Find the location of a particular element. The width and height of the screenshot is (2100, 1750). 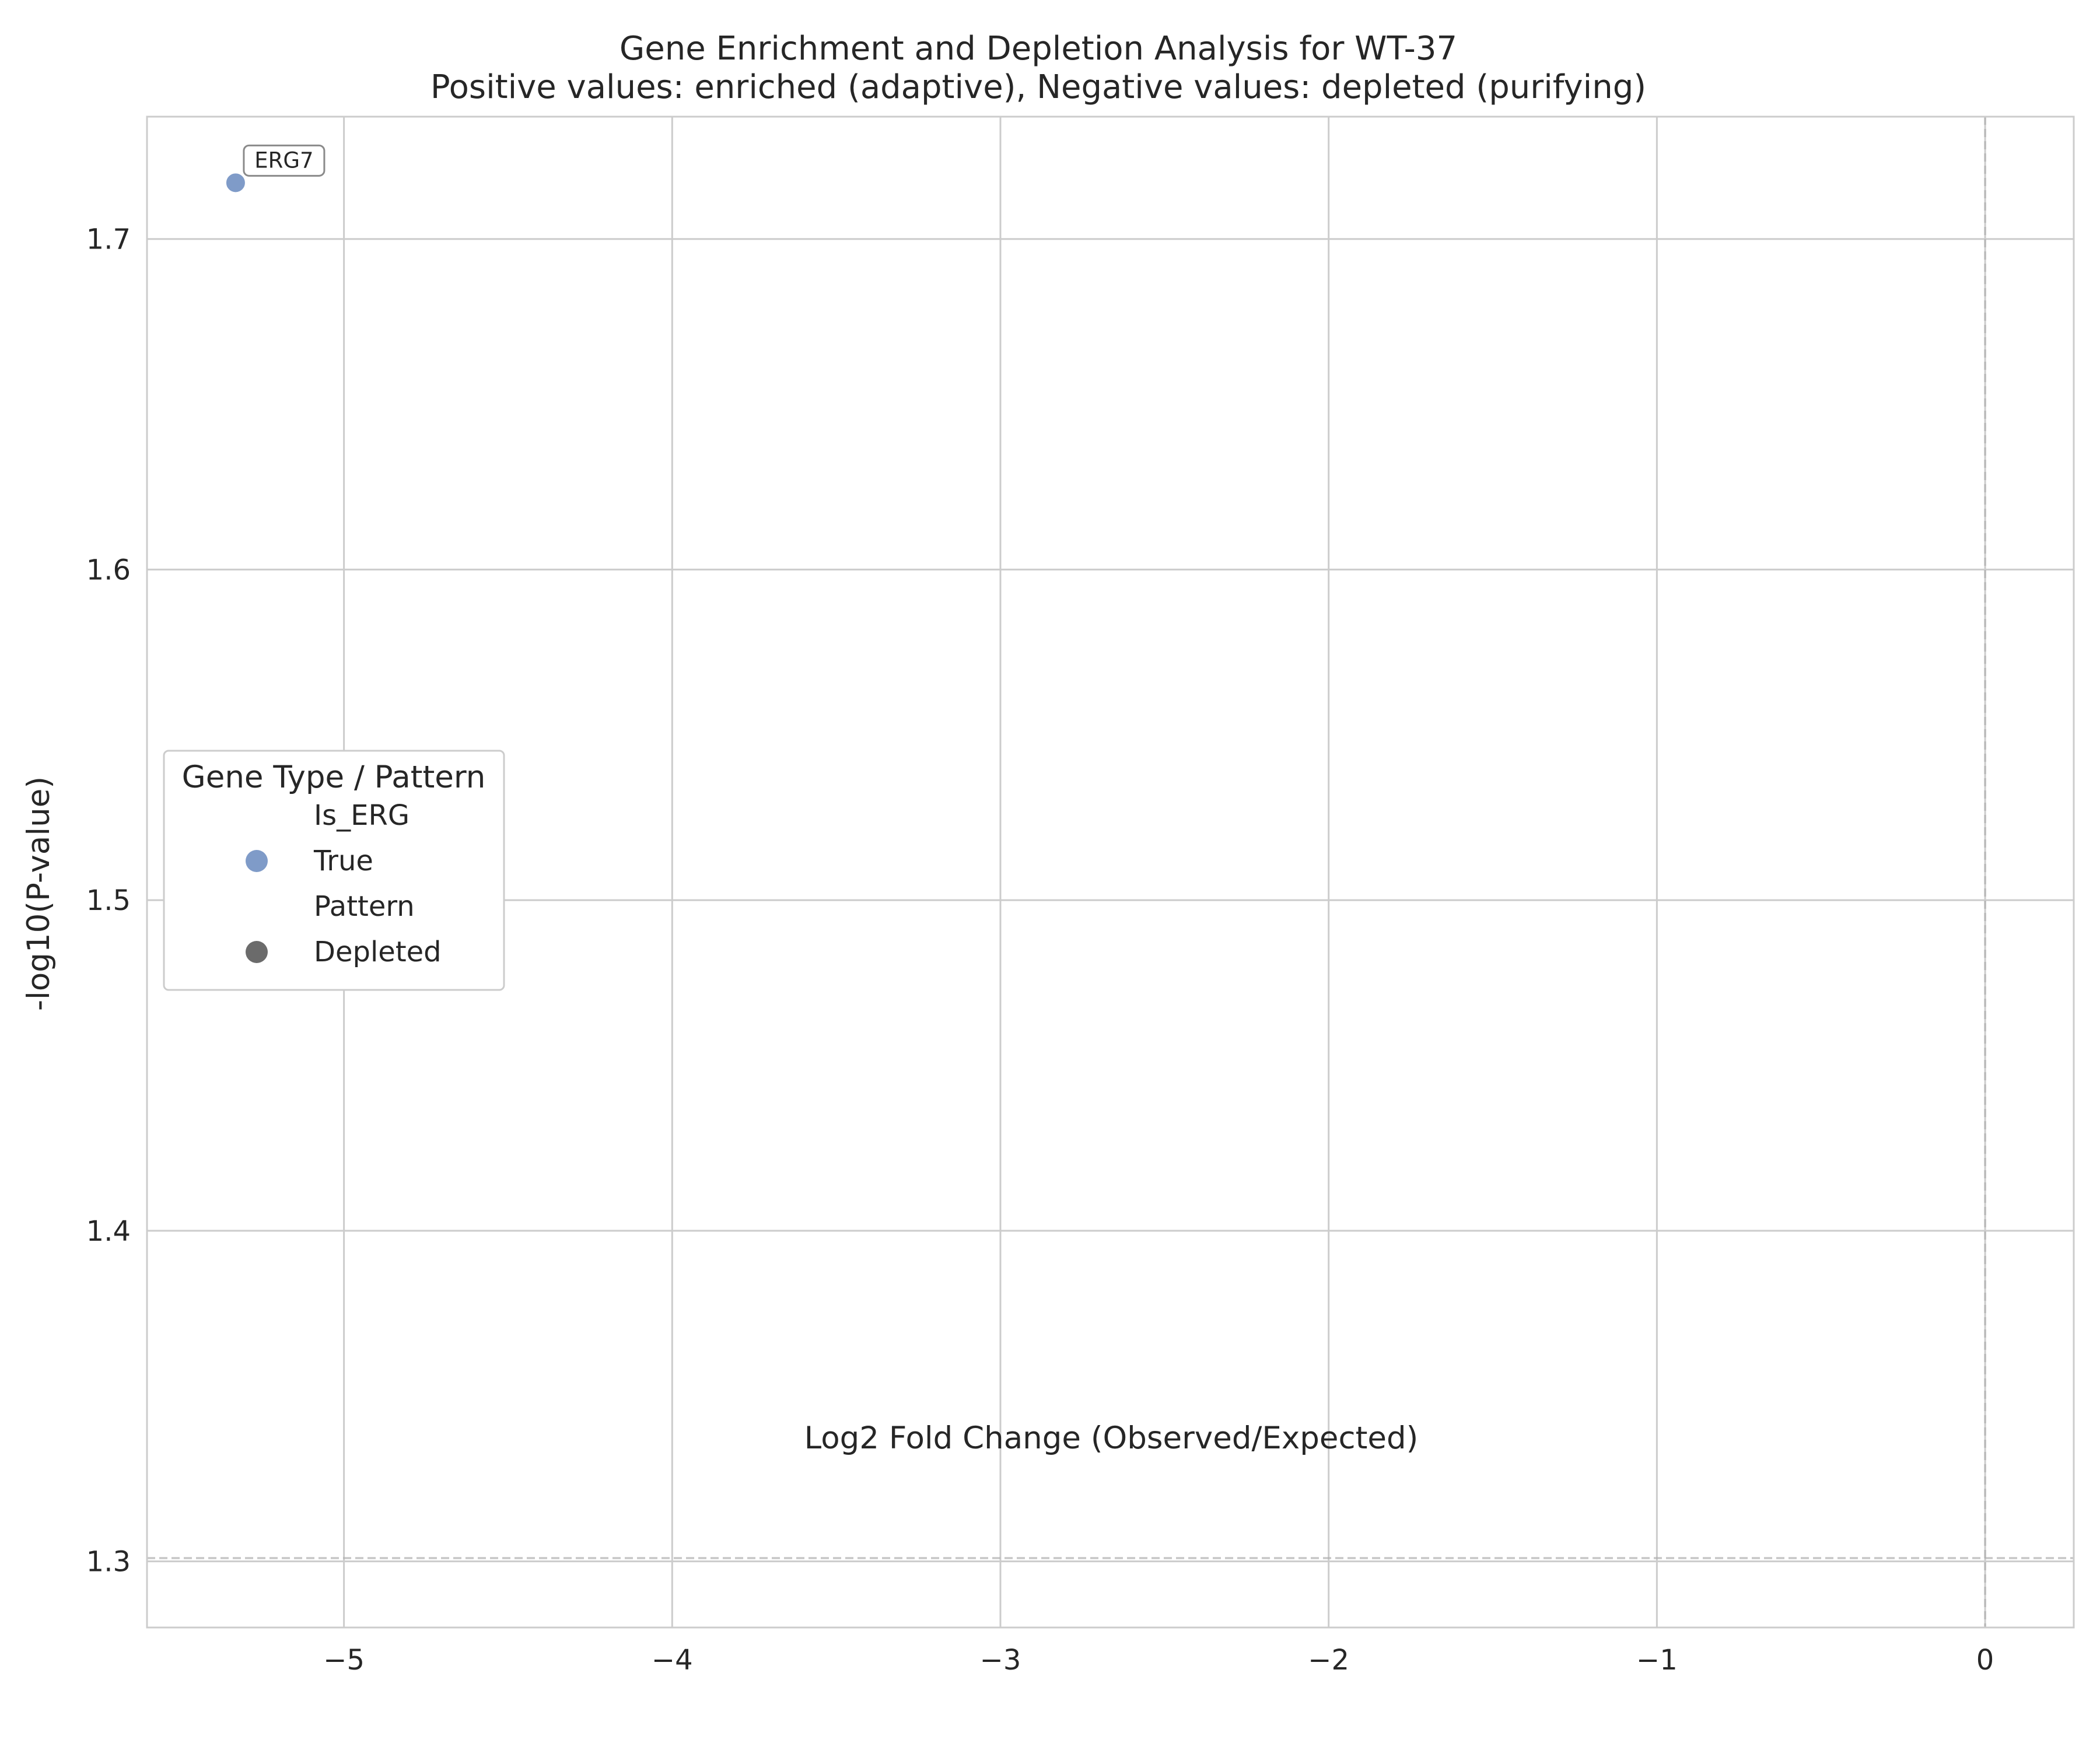

x-tick-label: −5 is located at coordinates (344, 1660).